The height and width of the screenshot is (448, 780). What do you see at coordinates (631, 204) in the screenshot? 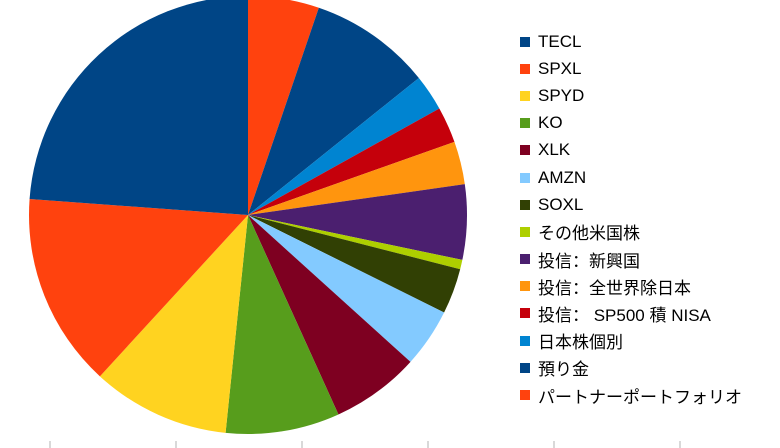
I see `legend-item: SOXL` at bounding box center [631, 204].